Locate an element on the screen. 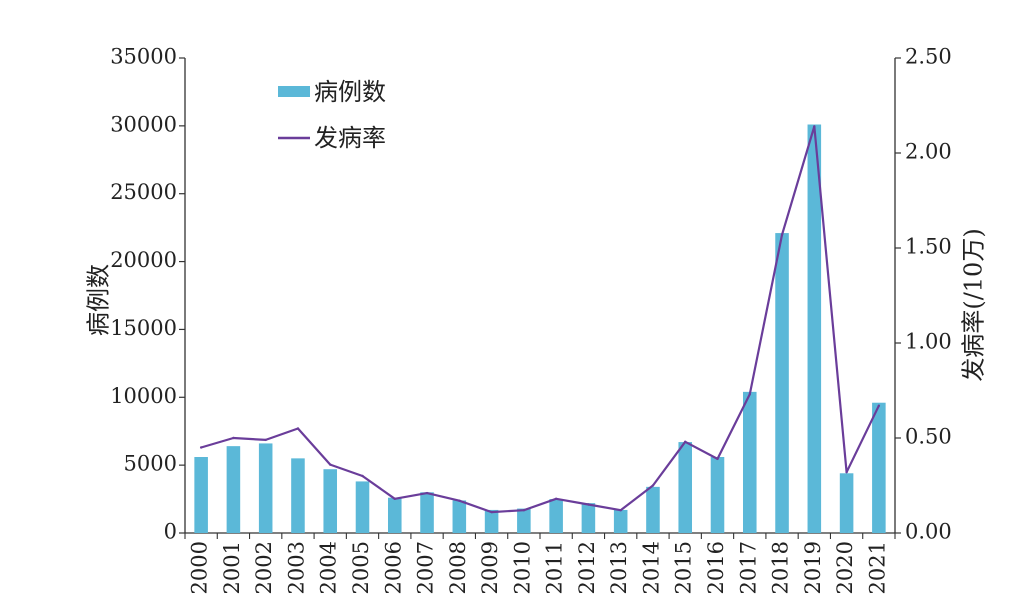 This screenshot has width=1009, height=605. legend-label-bar: 病例数 is located at coordinates (350, 92).